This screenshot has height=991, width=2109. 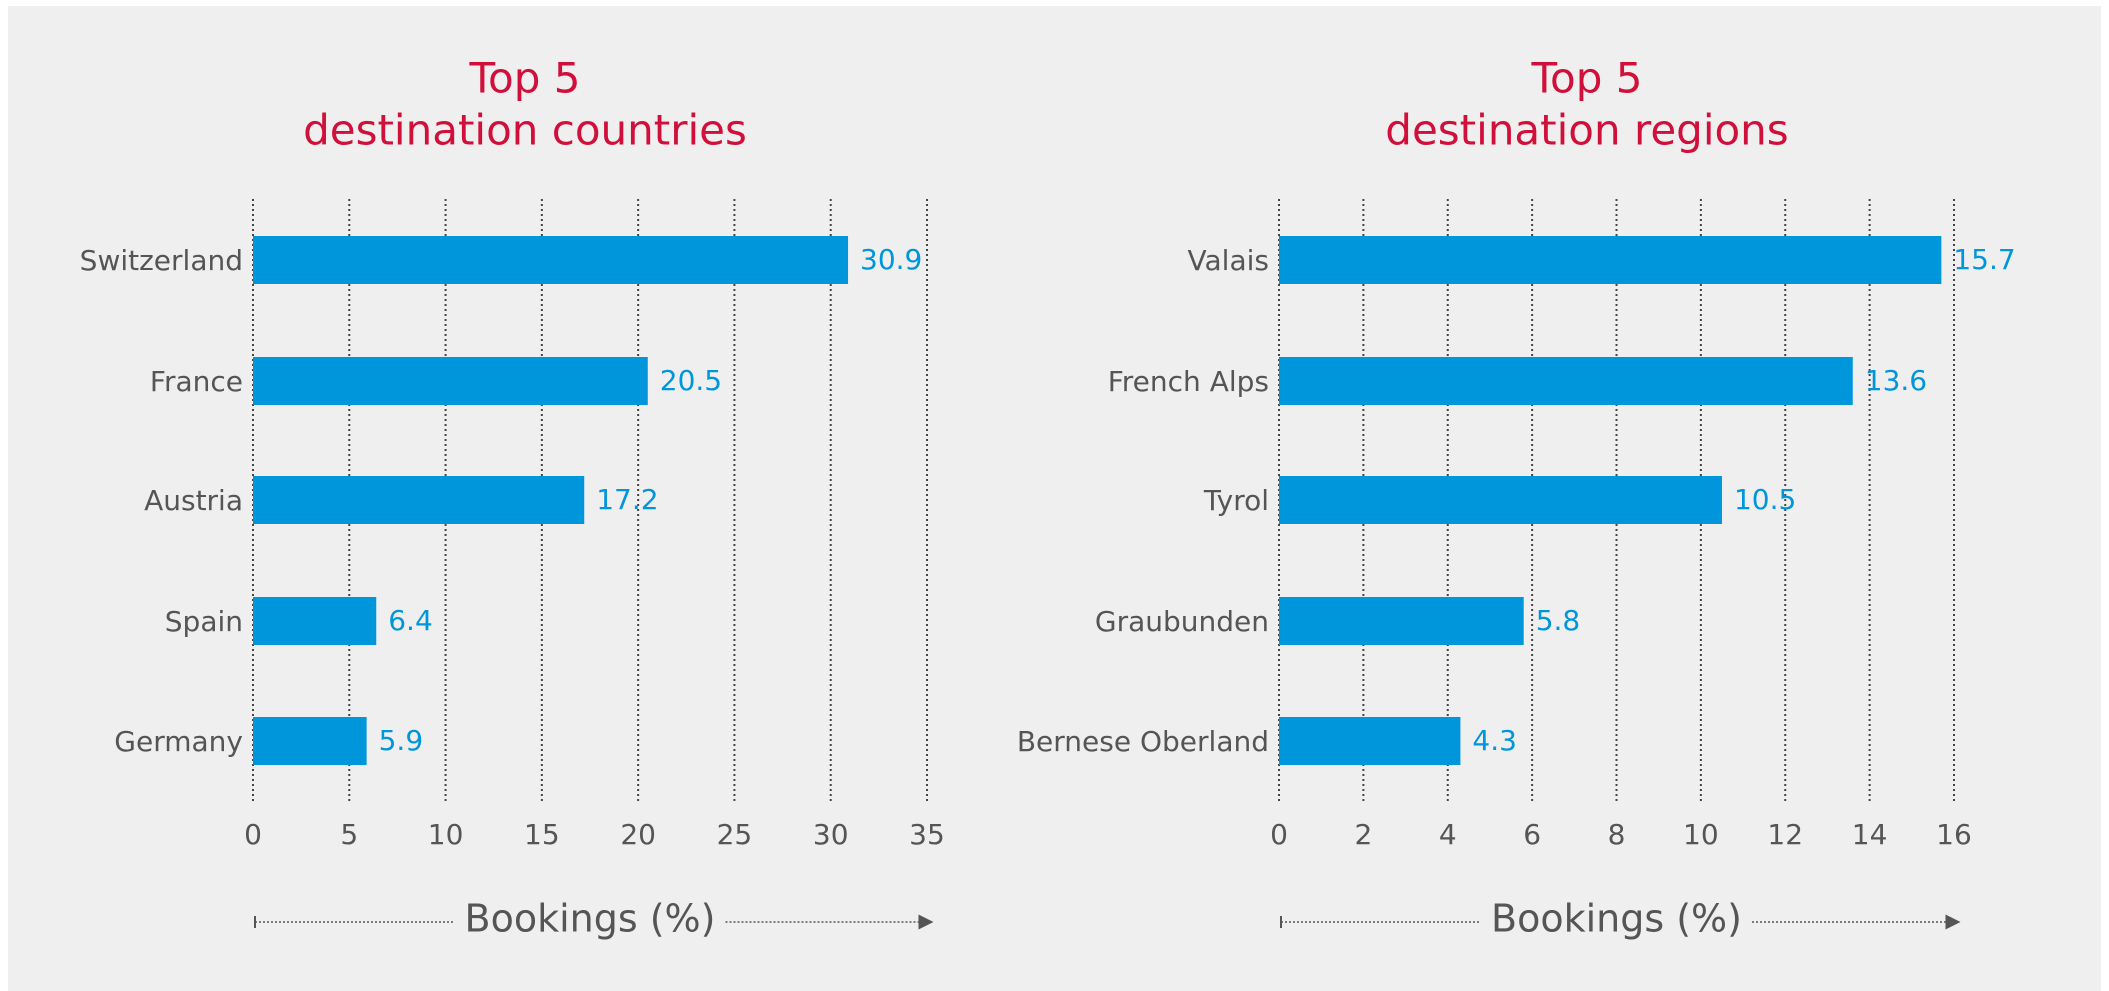 I want to click on chart-title: destination countries, so click(x=525, y=130).